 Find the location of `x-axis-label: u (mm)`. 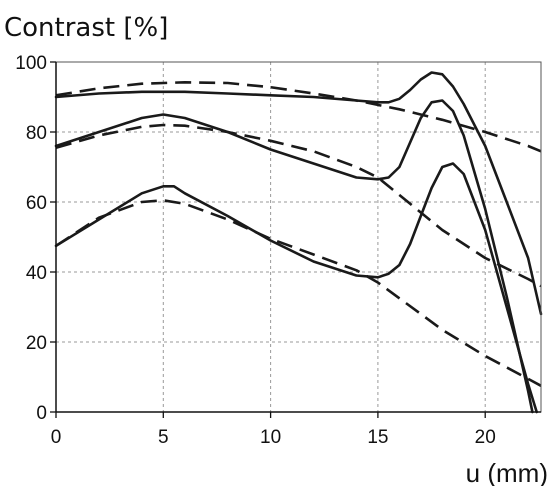

x-axis-label: u (mm) is located at coordinates (507, 472).